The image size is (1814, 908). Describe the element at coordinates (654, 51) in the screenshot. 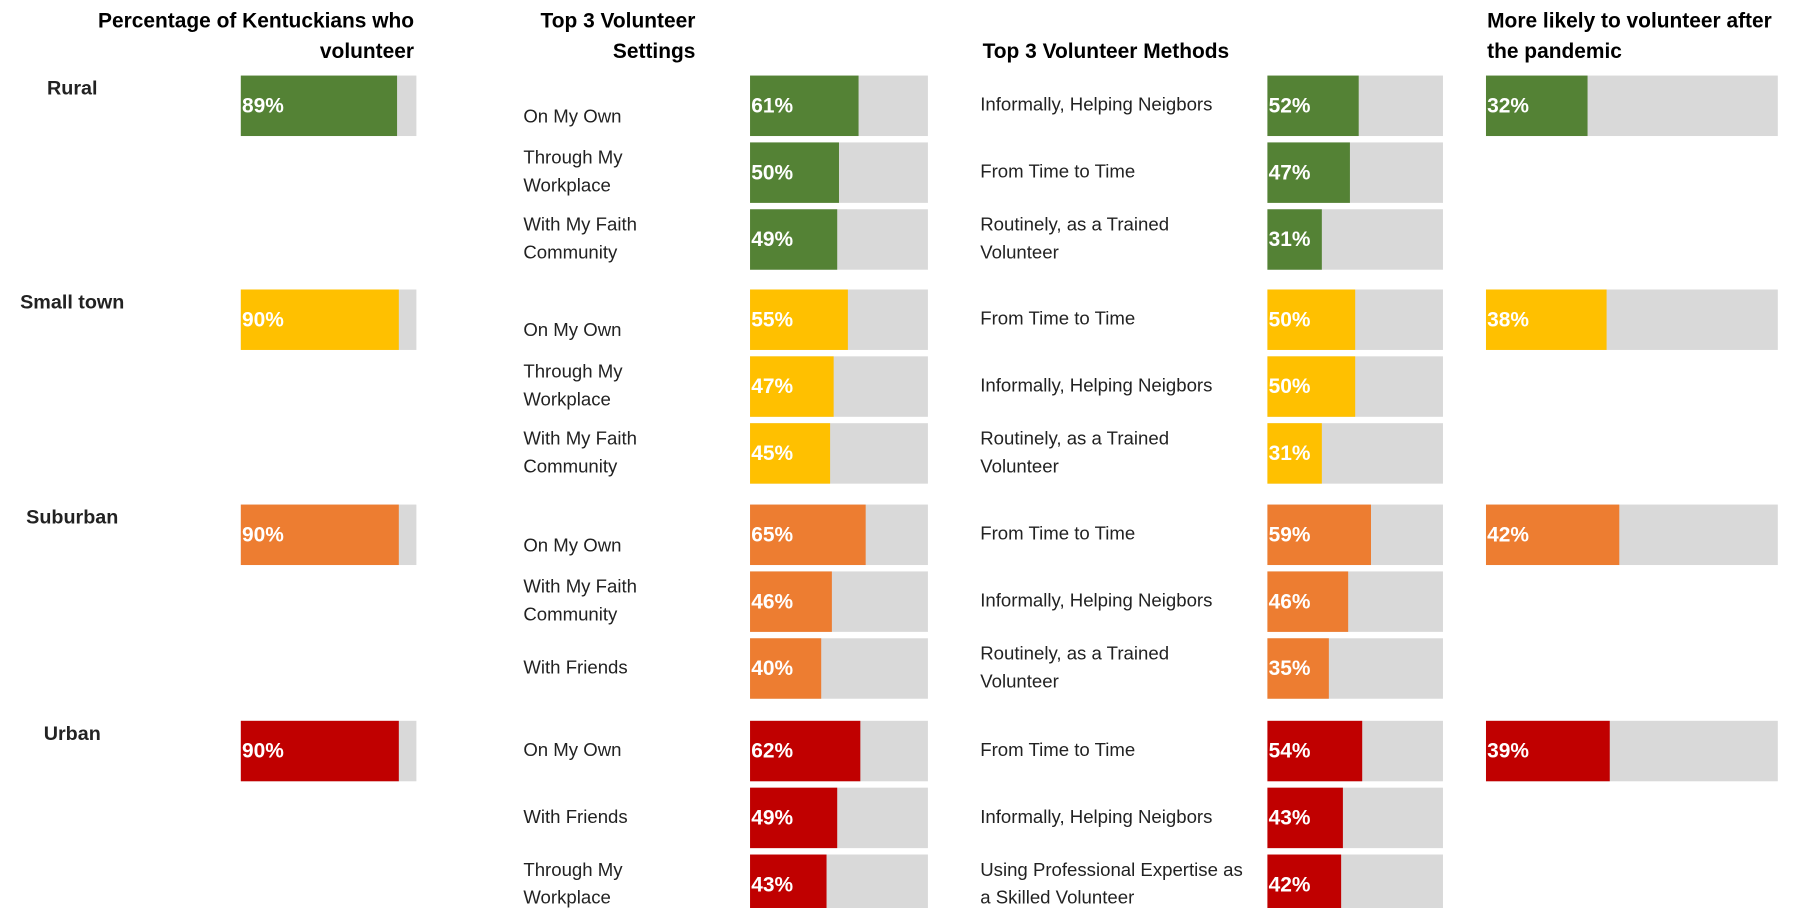

I see `column-header: Settings` at that location.